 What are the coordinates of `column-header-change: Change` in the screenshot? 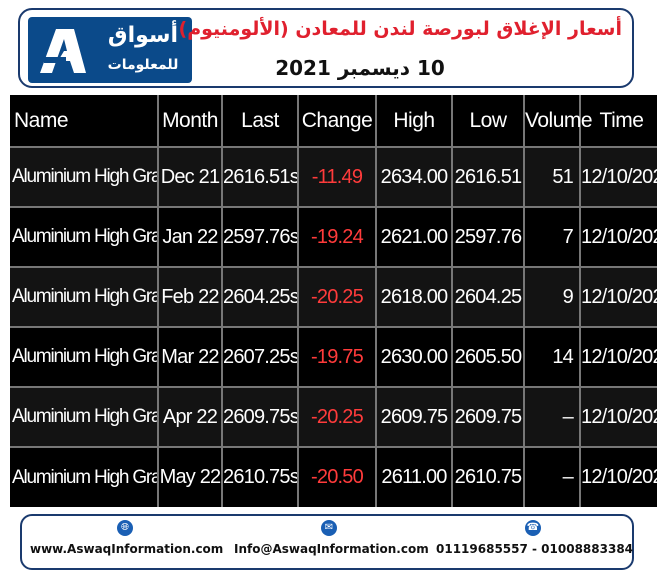 It's located at (337, 121).